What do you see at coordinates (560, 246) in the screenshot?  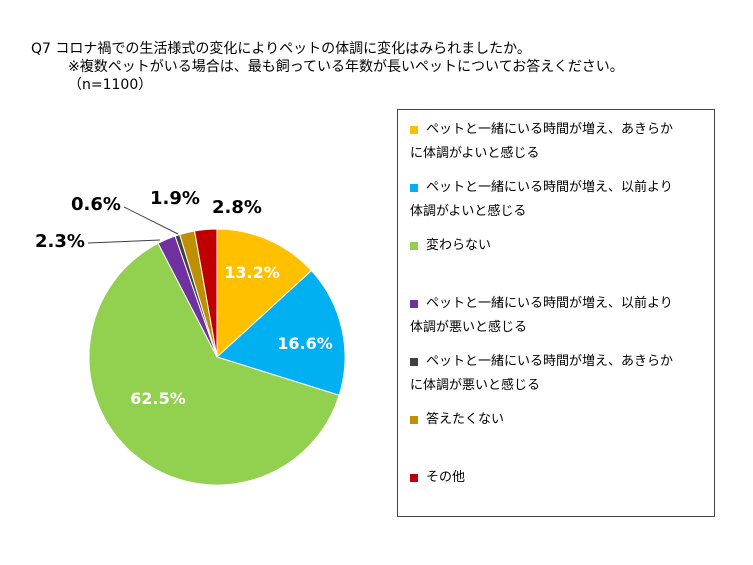 I see `legend-item: 変わらない` at bounding box center [560, 246].